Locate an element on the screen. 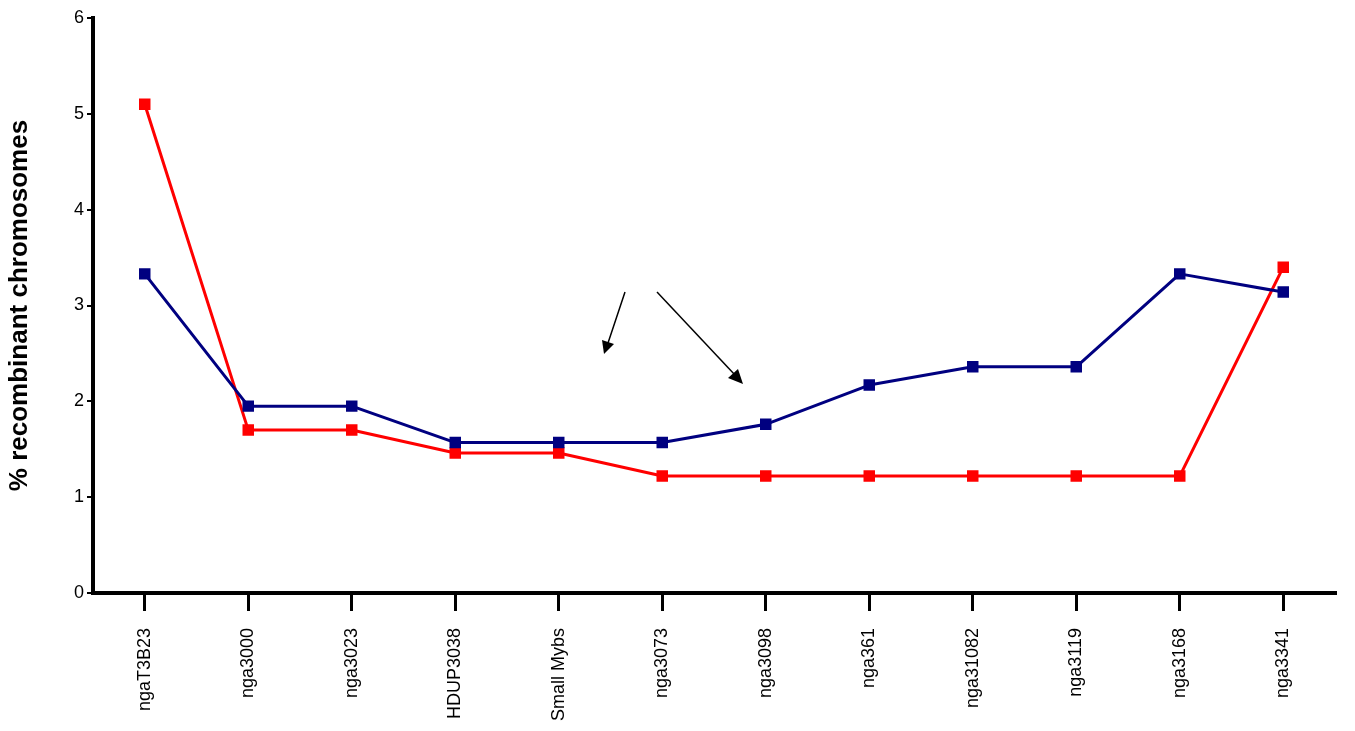  x-tick-label: nga3168 is located at coordinates (1178, 663).